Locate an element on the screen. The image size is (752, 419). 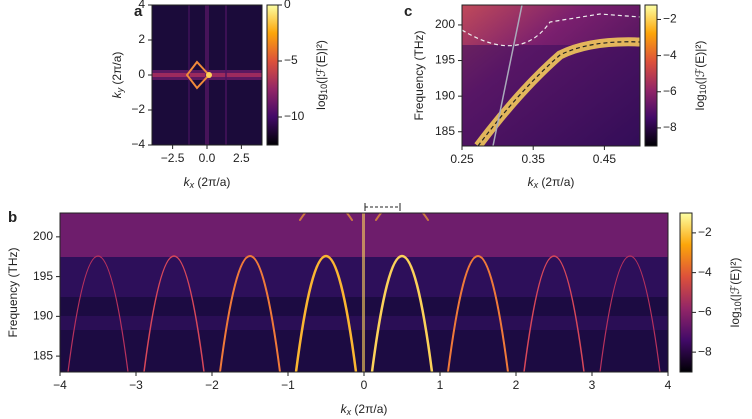
panel-letter: a is located at coordinates (138, 11).